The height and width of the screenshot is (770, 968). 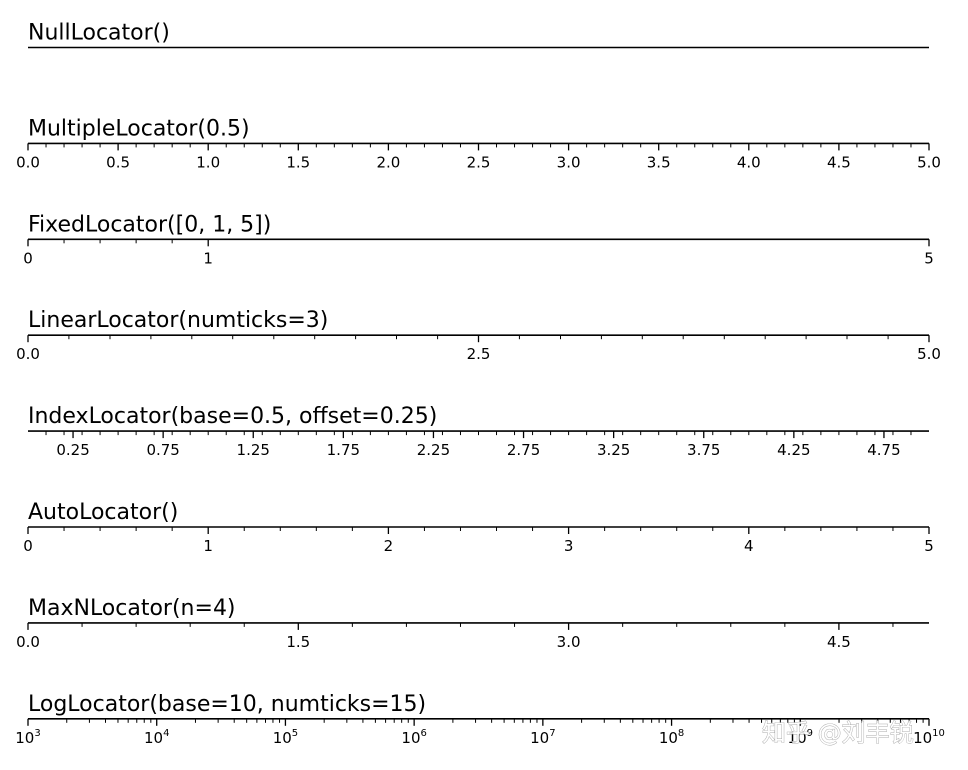 What do you see at coordinates (232, 416) in the screenshot?
I see `panel-title: IndexLocator(base=0.5, offset=0.25)` at bounding box center [232, 416].